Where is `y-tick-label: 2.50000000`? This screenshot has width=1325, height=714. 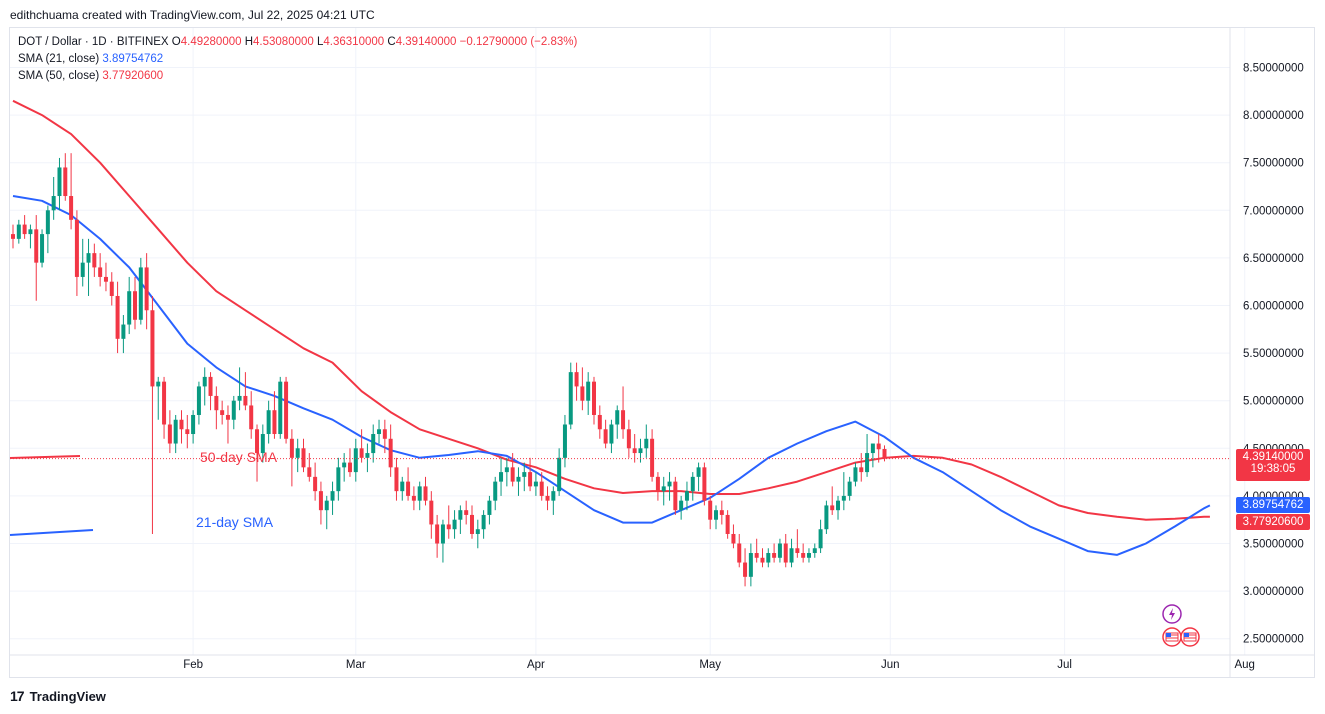 y-tick-label: 2.50000000 is located at coordinates (1273, 640).